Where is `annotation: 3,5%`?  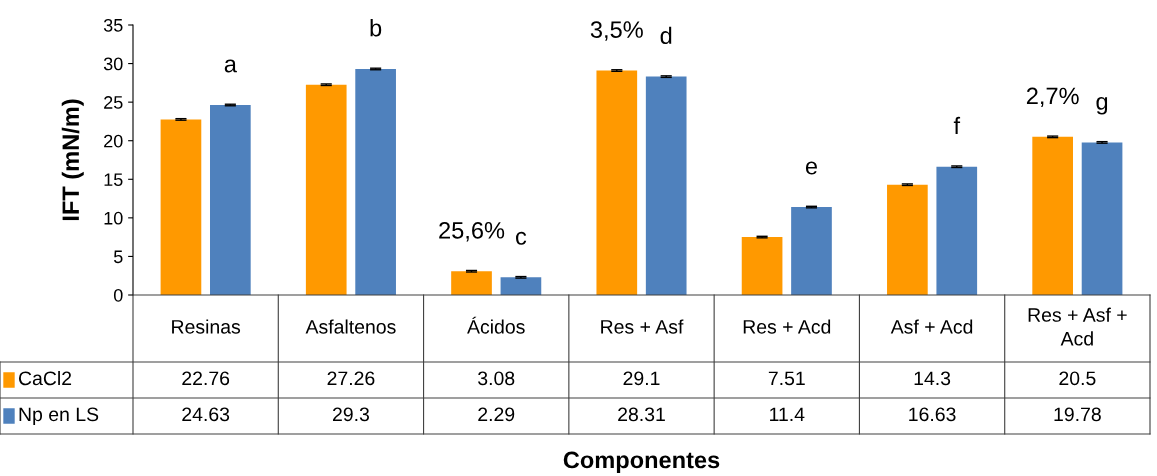 annotation: 3,5% is located at coordinates (616, 31).